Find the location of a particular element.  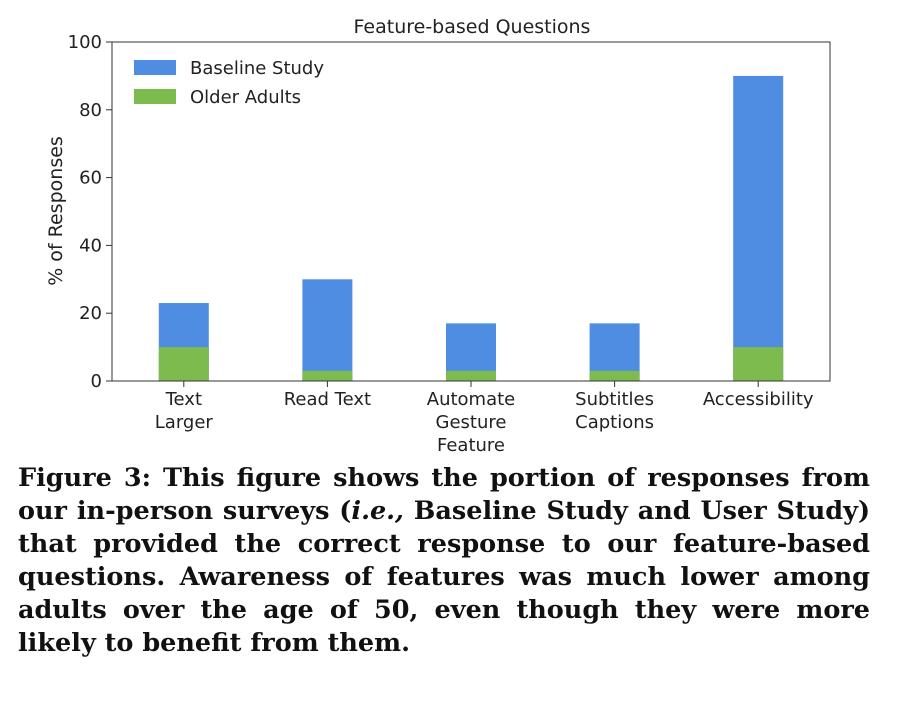

caption-label: Figure 3: is located at coordinates (84, 478).